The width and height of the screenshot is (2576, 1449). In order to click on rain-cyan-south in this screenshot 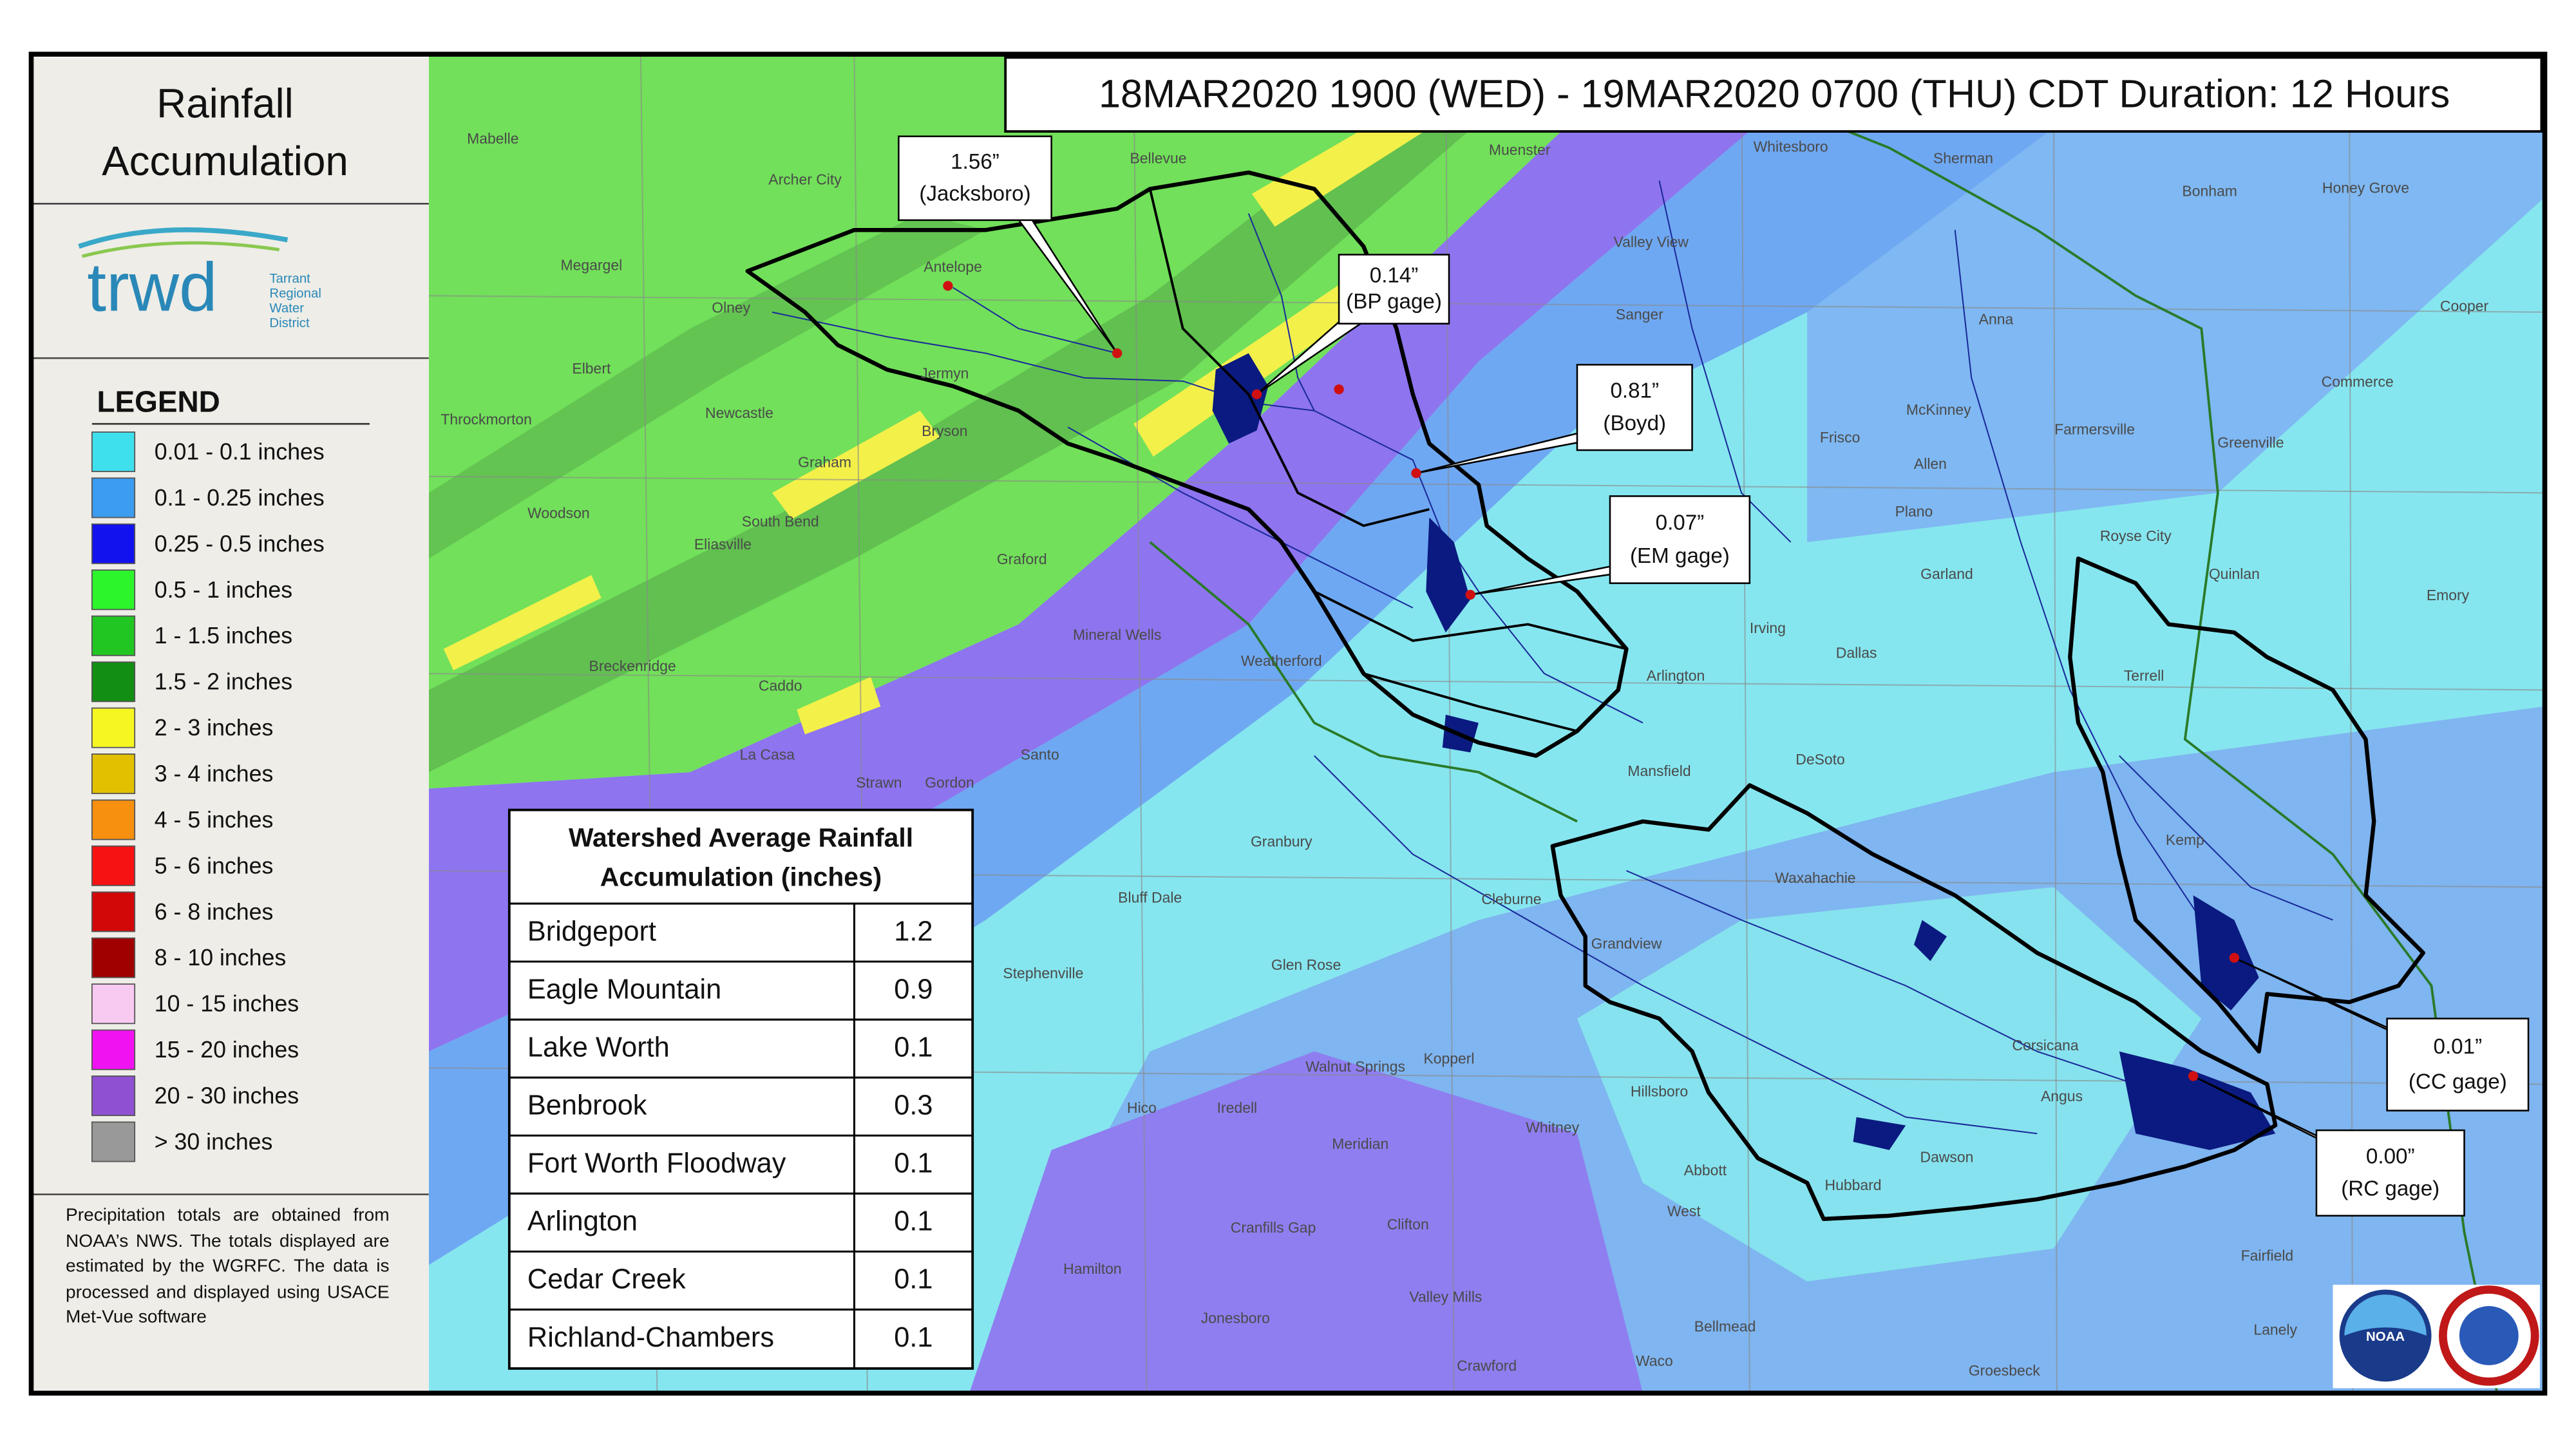, I will do `click(1890, 1084)`.